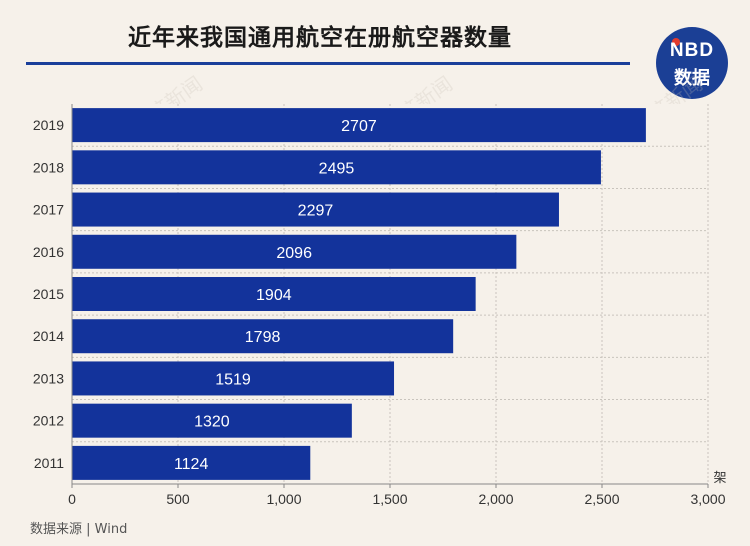 Image resolution: width=750 pixels, height=546 pixels. Describe the element at coordinates (495, 499) in the screenshot. I see `x-tick-label: 2,000` at that location.